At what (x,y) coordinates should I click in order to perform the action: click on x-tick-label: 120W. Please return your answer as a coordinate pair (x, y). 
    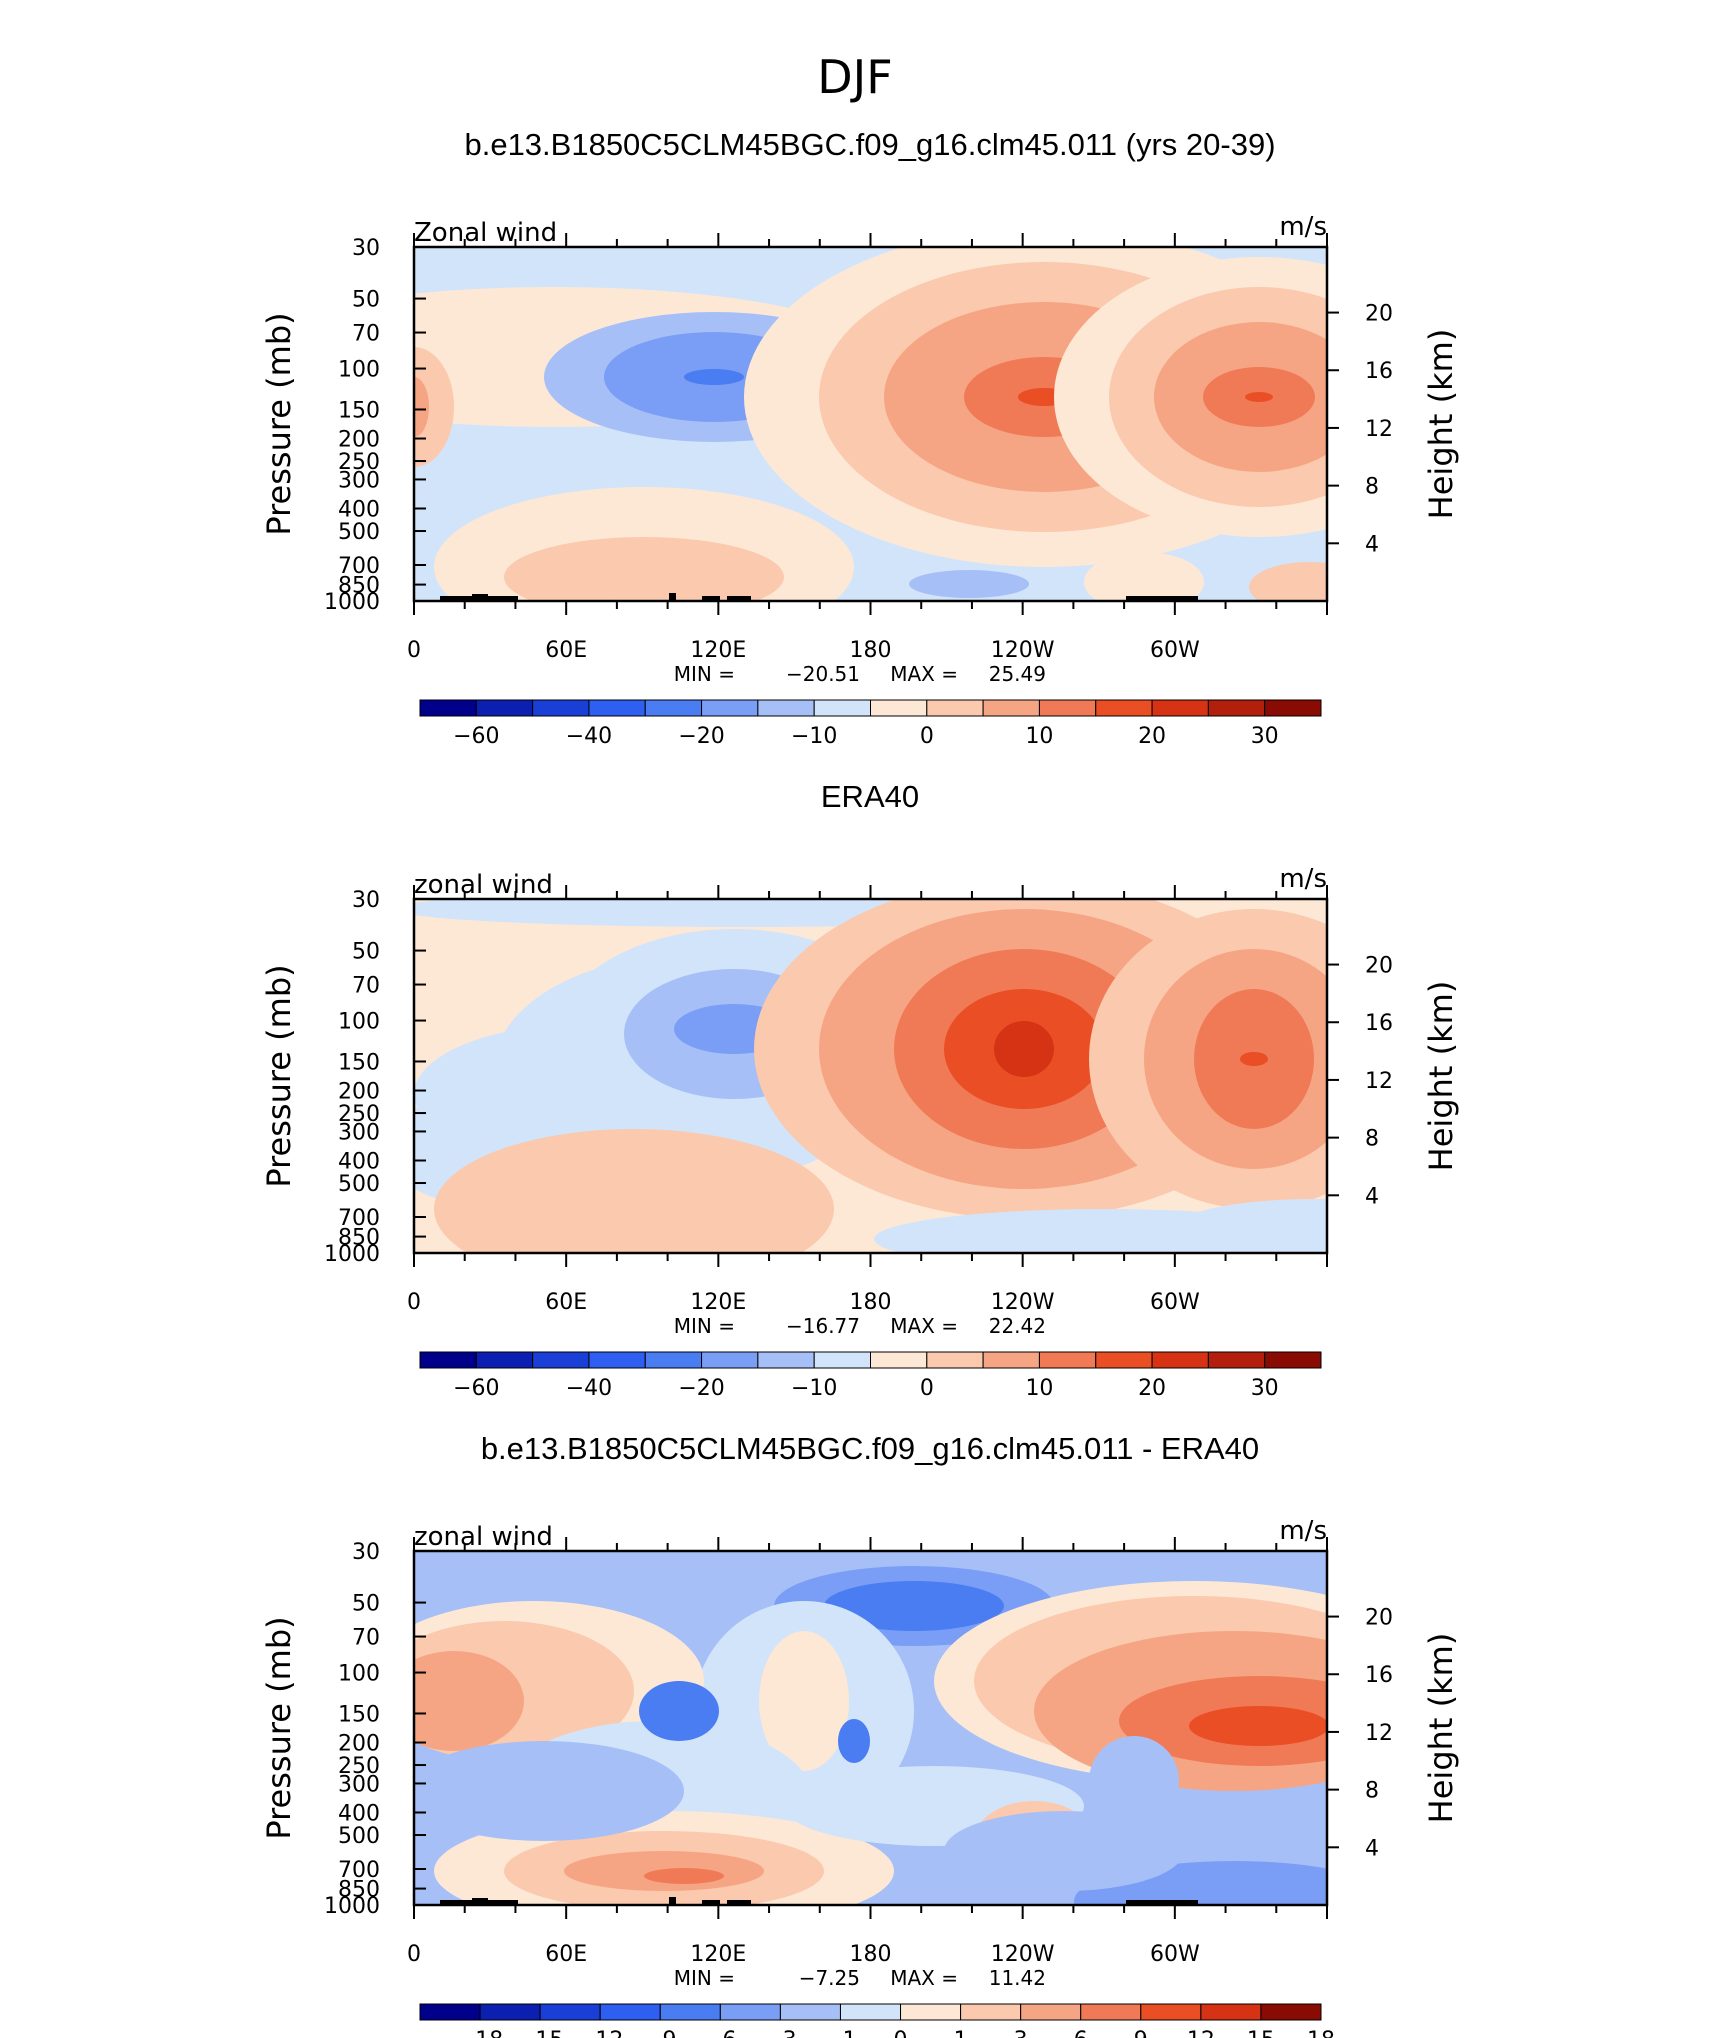
    Looking at the image, I should click on (1023, 1302).